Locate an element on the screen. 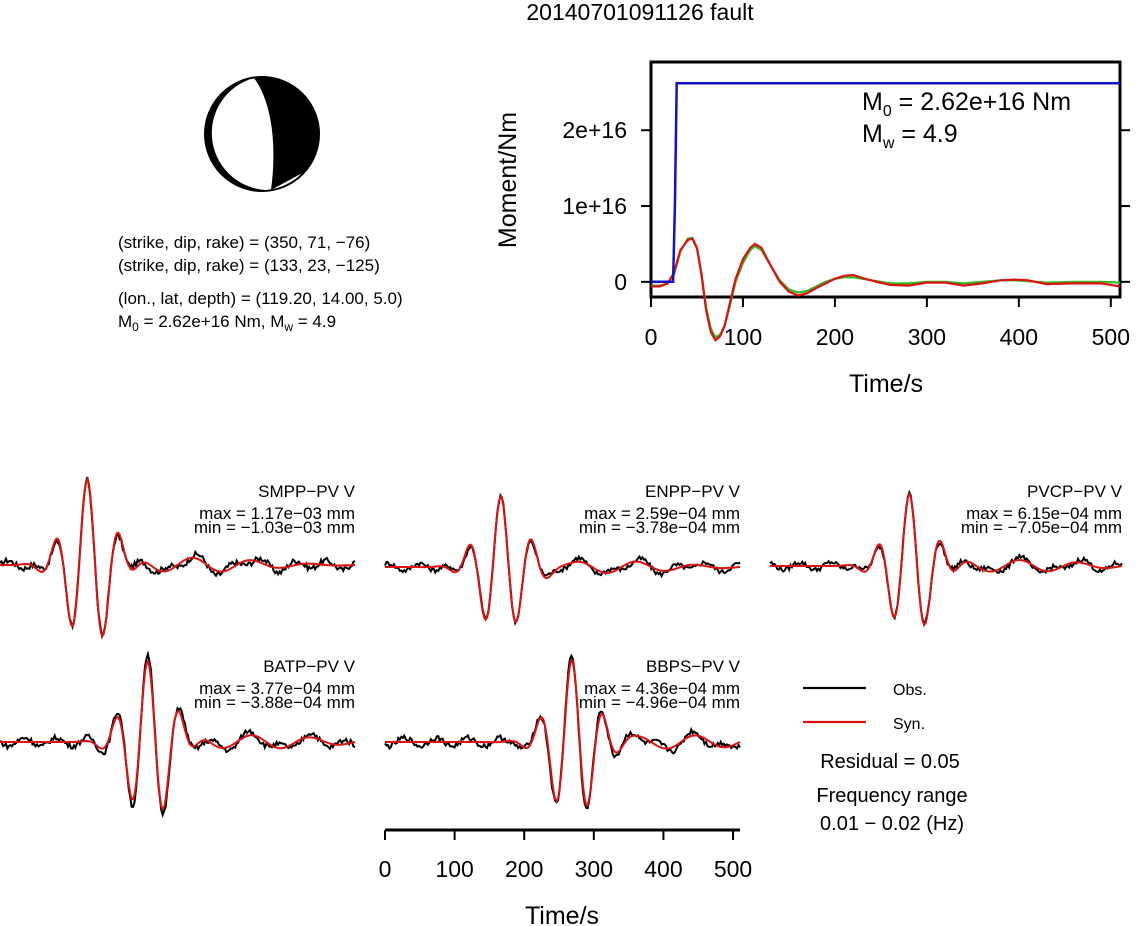 The height and width of the screenshot is (926, 1137). moment-panel-mw: Mw = 4.9 is located at coordinates (910, 136).